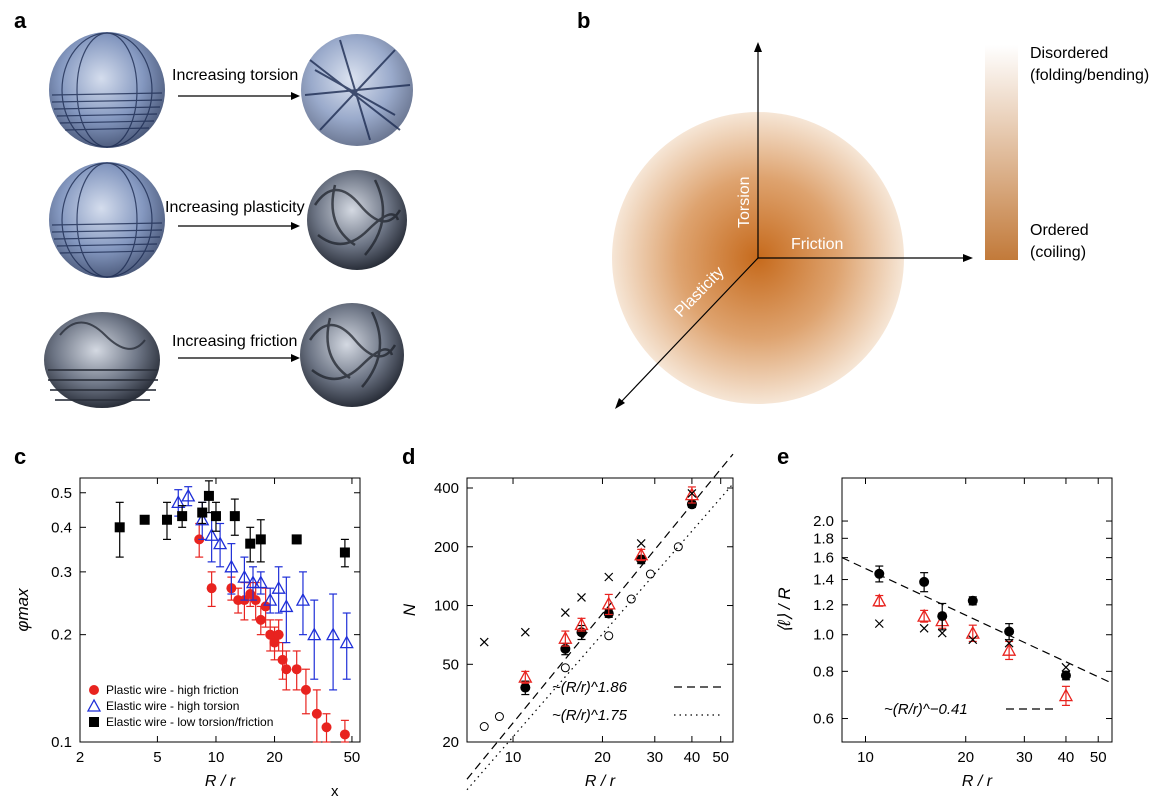  I want to click on colorbar-top-label-1: Disordered, so click(1069, 53).